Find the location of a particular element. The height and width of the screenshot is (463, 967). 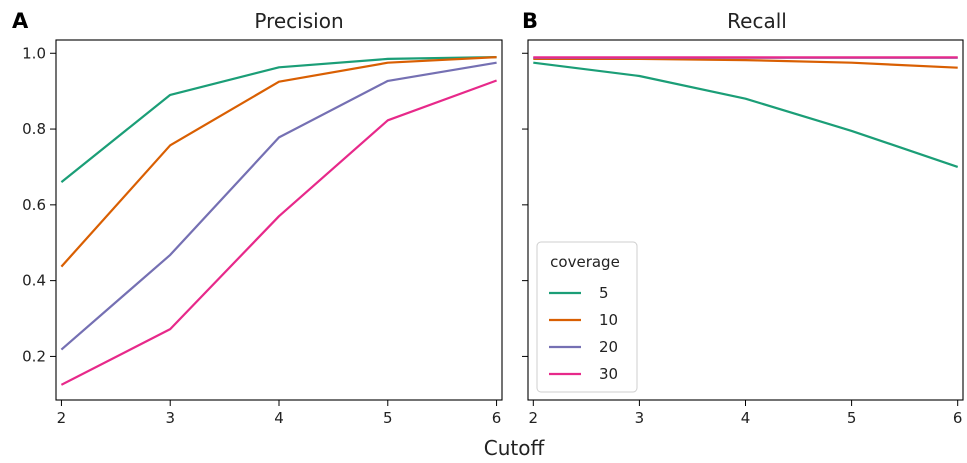

panel-letter: B is located at coordinates (530, 21).